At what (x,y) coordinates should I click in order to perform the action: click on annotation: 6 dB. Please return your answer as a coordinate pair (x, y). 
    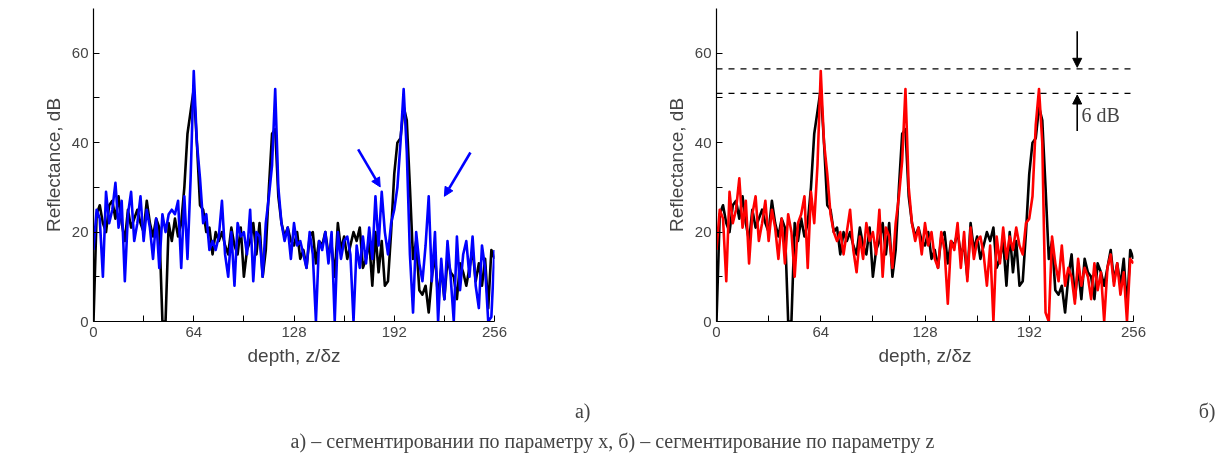
    Looking at the image, I should click on (1100, 115).